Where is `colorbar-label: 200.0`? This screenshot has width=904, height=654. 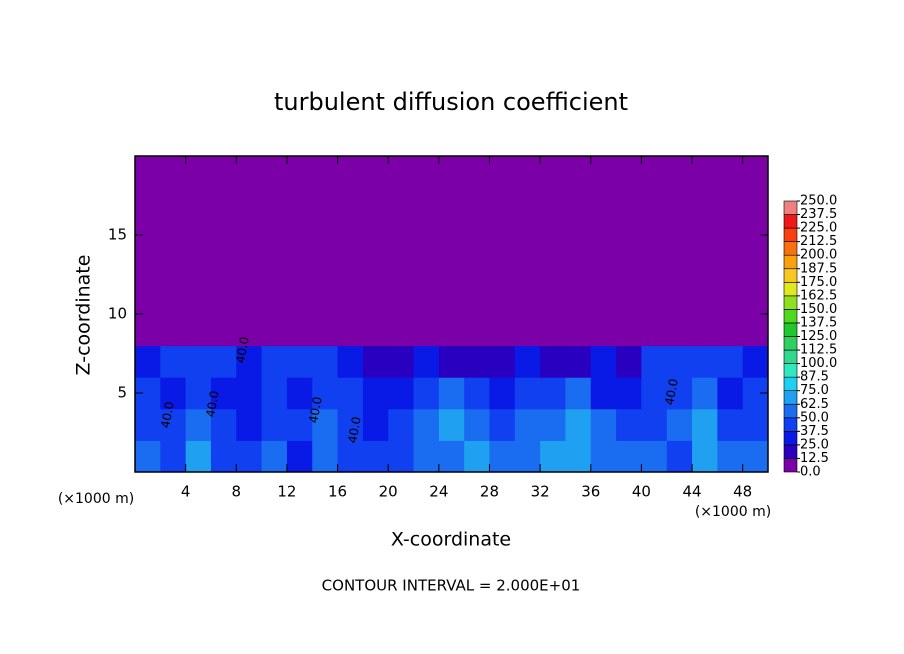 colorbar-label: 200.0 is located at coordinates (818, 255).